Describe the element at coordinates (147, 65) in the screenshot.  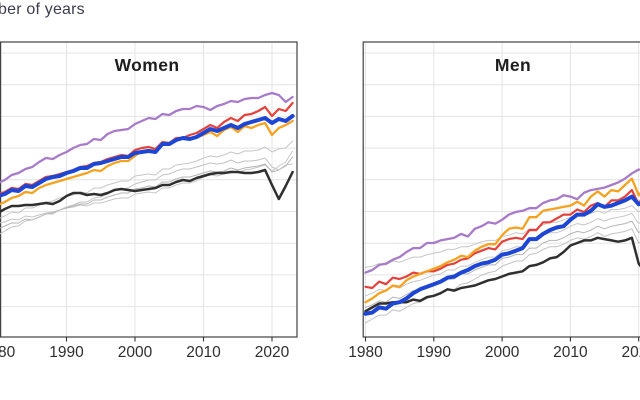
I see `panel-title-women: Women` at that location.